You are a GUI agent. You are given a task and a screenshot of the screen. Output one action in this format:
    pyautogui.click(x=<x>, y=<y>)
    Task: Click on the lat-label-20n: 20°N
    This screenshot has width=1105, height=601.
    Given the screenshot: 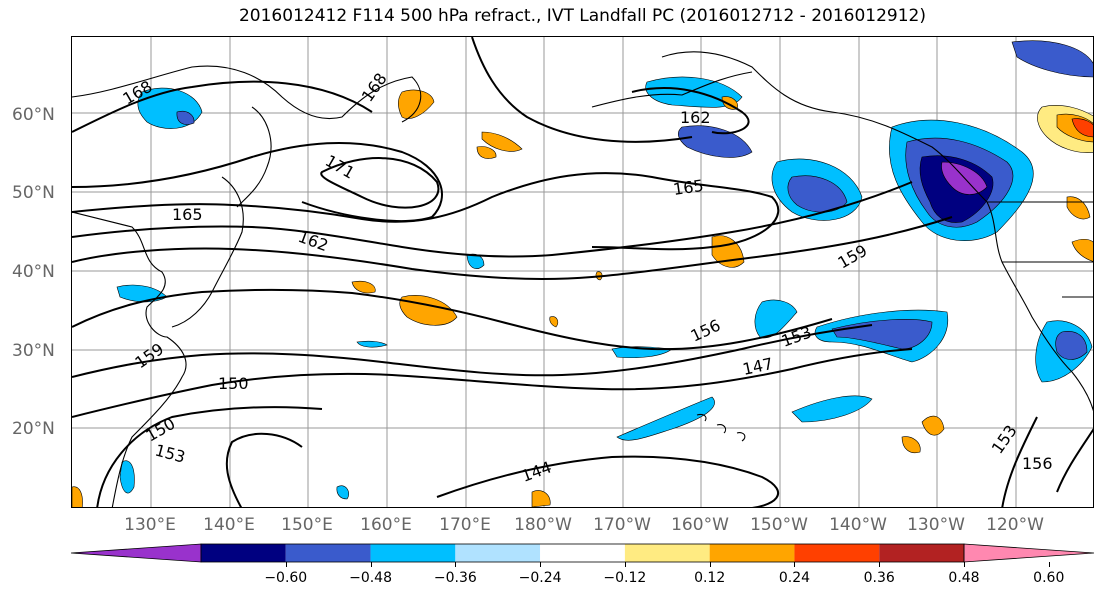 What is the action you would take?
    pyautogui.click(x=33, y=429)
    